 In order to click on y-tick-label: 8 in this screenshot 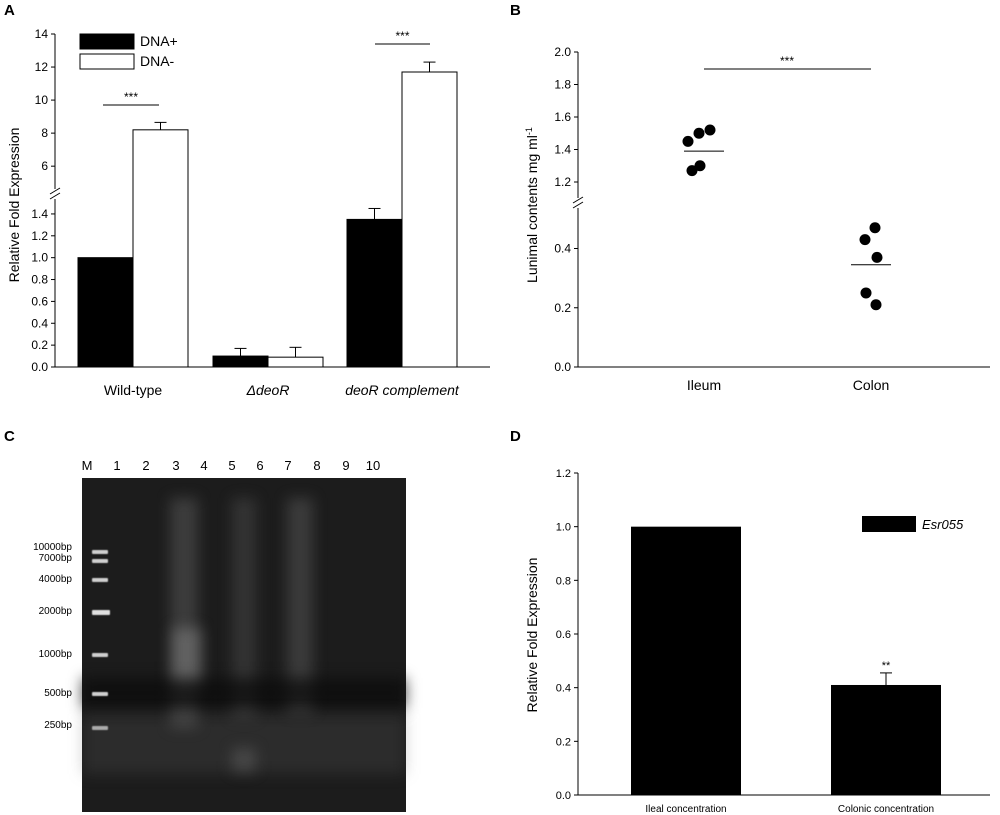, I will do `click(44, 133)`.